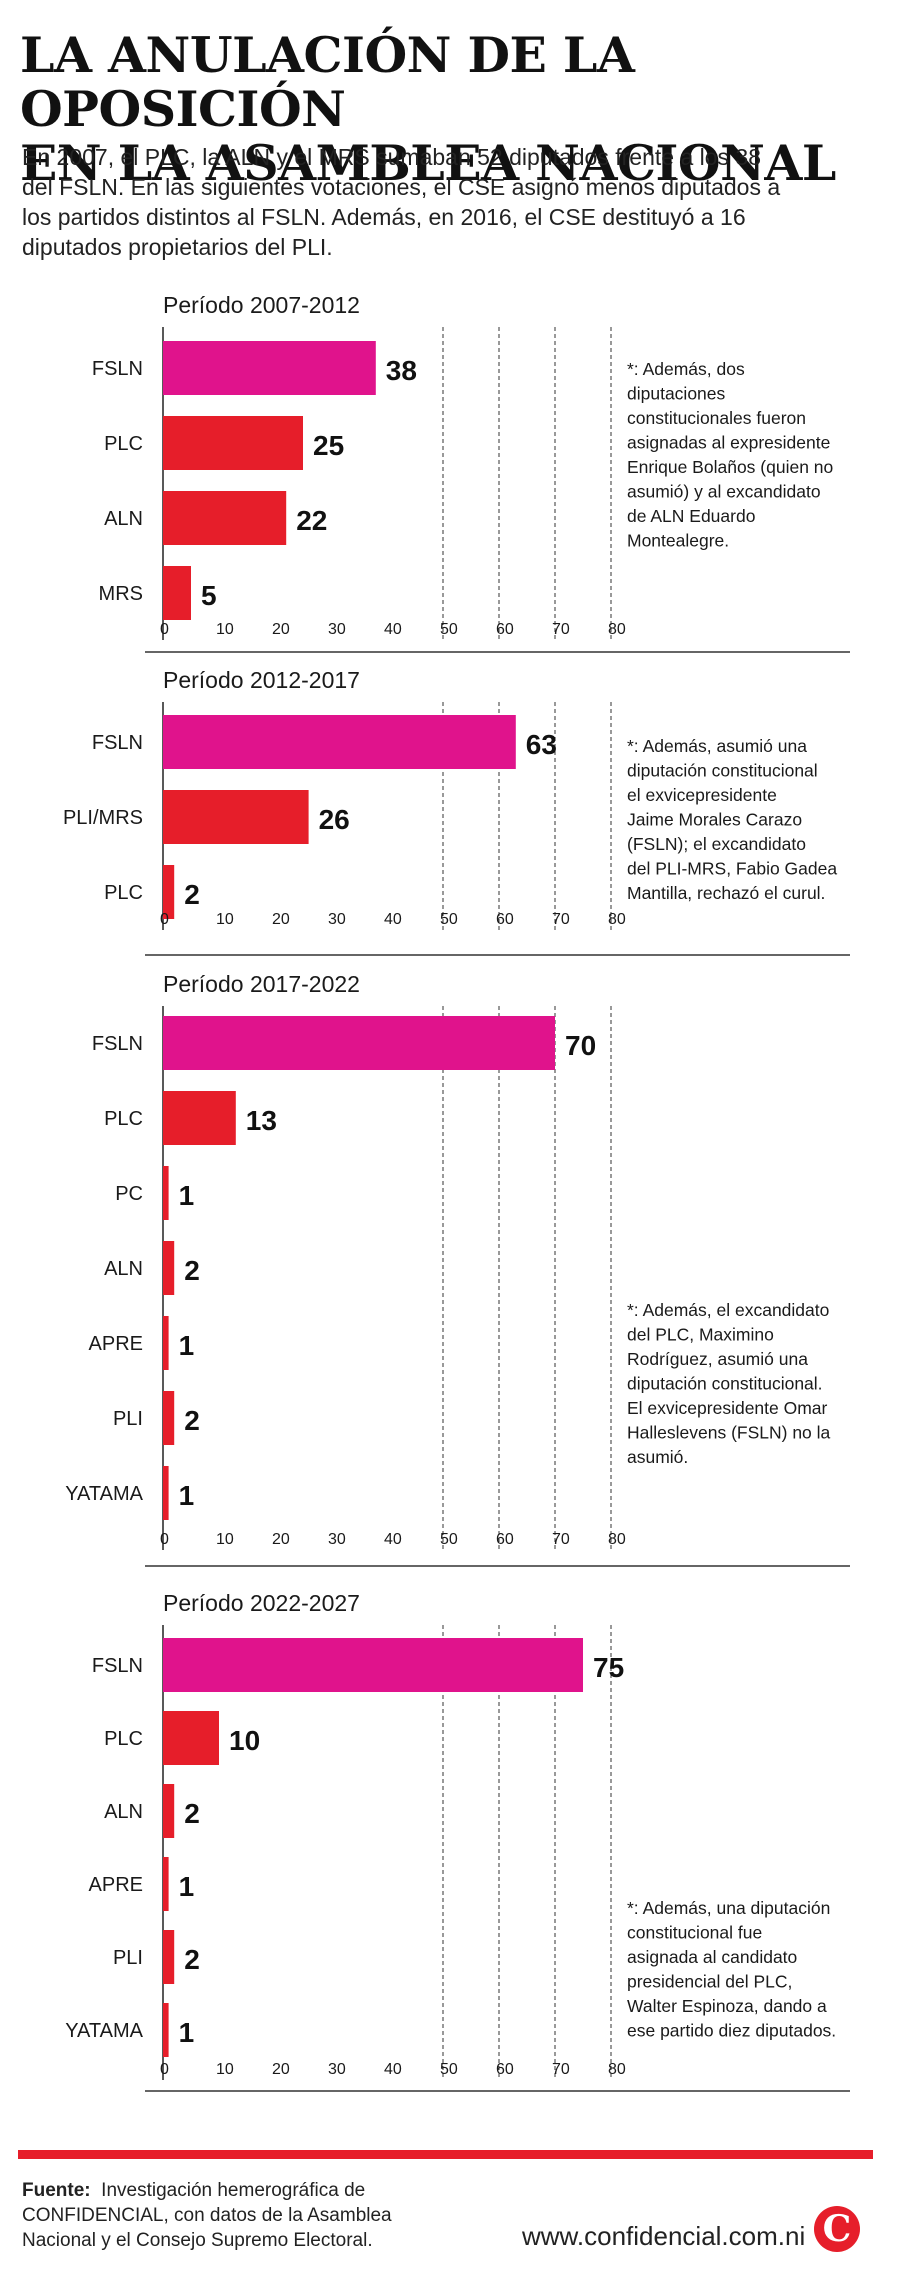 The image size is (899, 2271). What do you see at coordinates (686, 369) in the screenshot?
I see `note-line: *: Además, dos` at bounding box center [686, 369].